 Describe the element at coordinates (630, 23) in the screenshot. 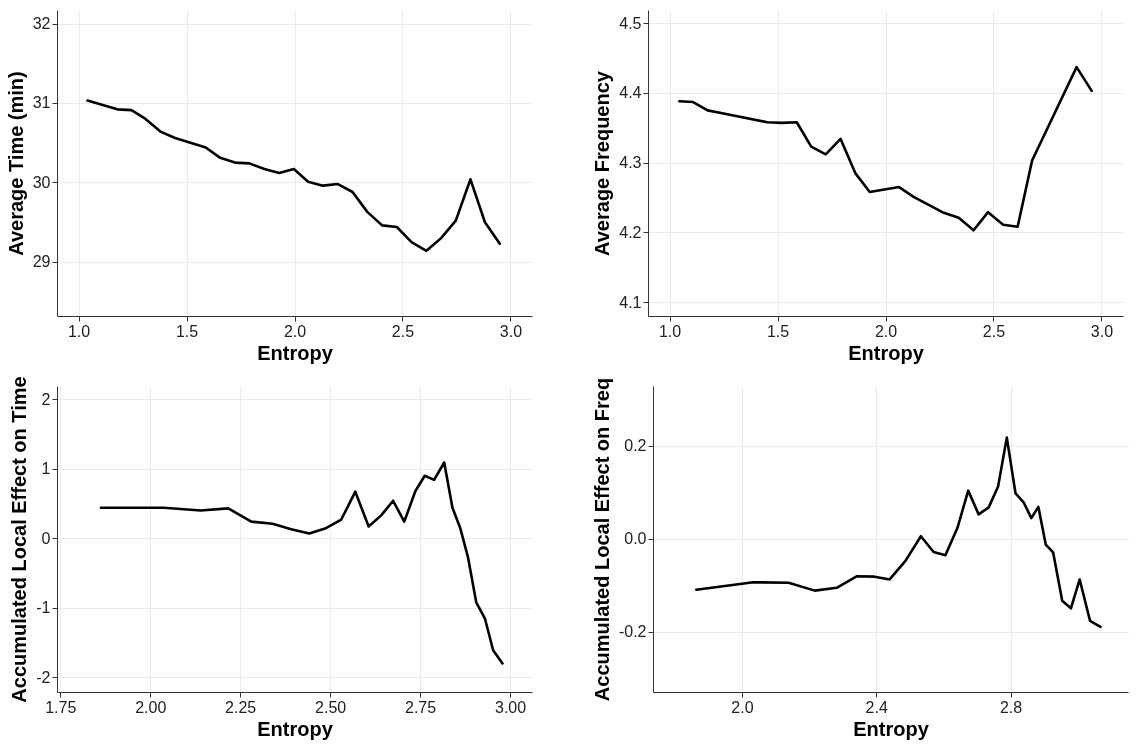

I see `y-tick-label: 4.5` at that location.